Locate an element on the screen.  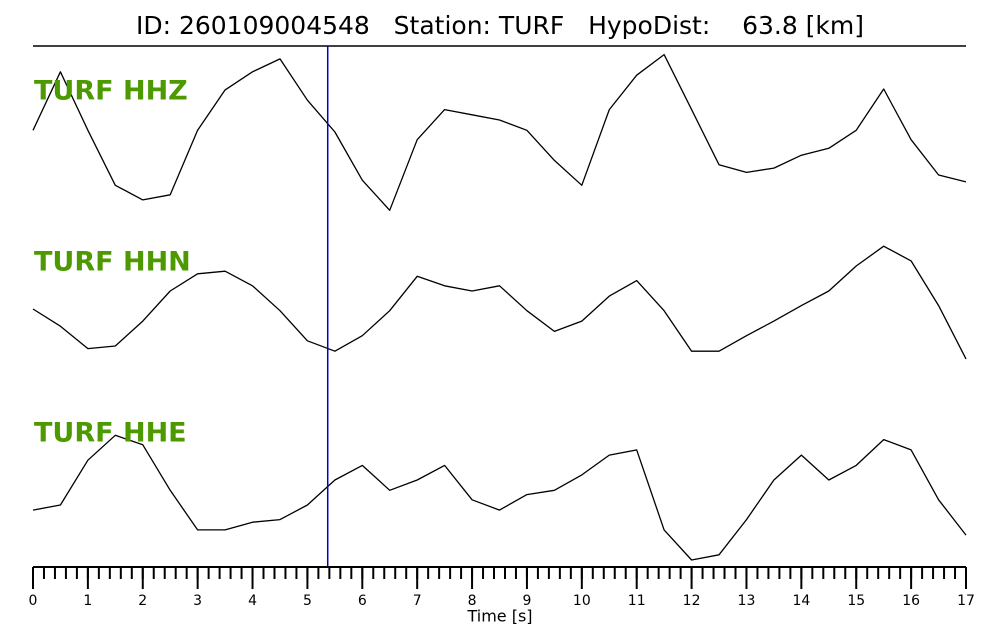
trace-label: TURF HHE is located at coordinates (110, 433).